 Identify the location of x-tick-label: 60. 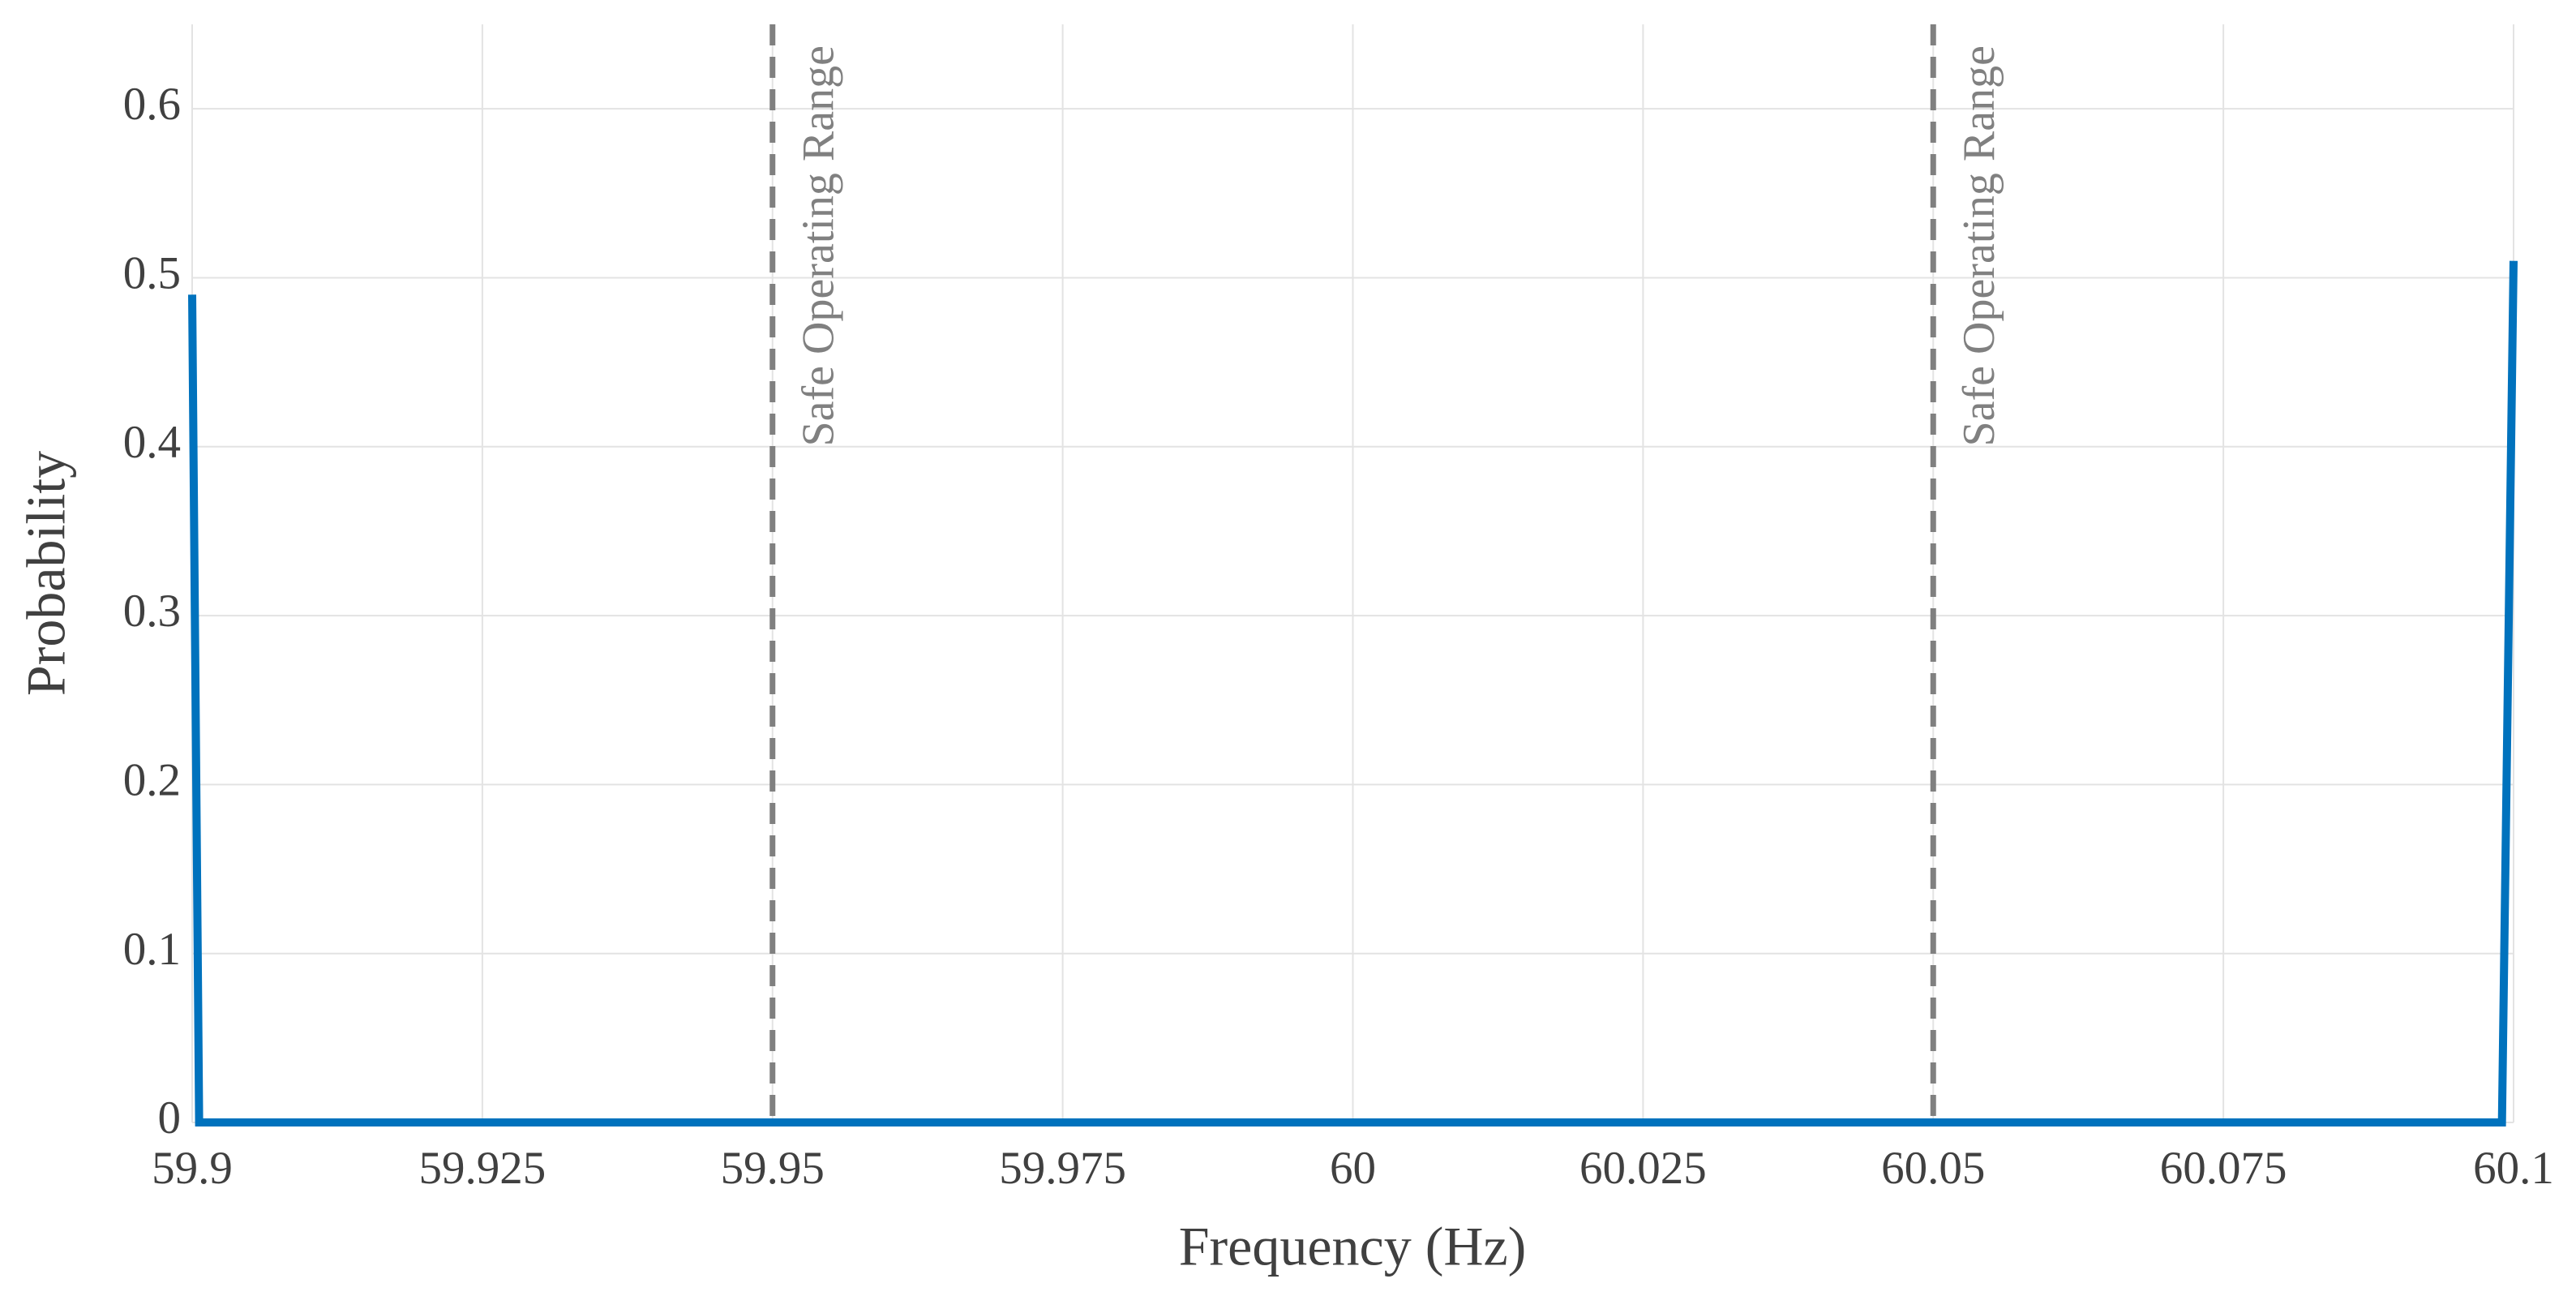
(1353, 1169).